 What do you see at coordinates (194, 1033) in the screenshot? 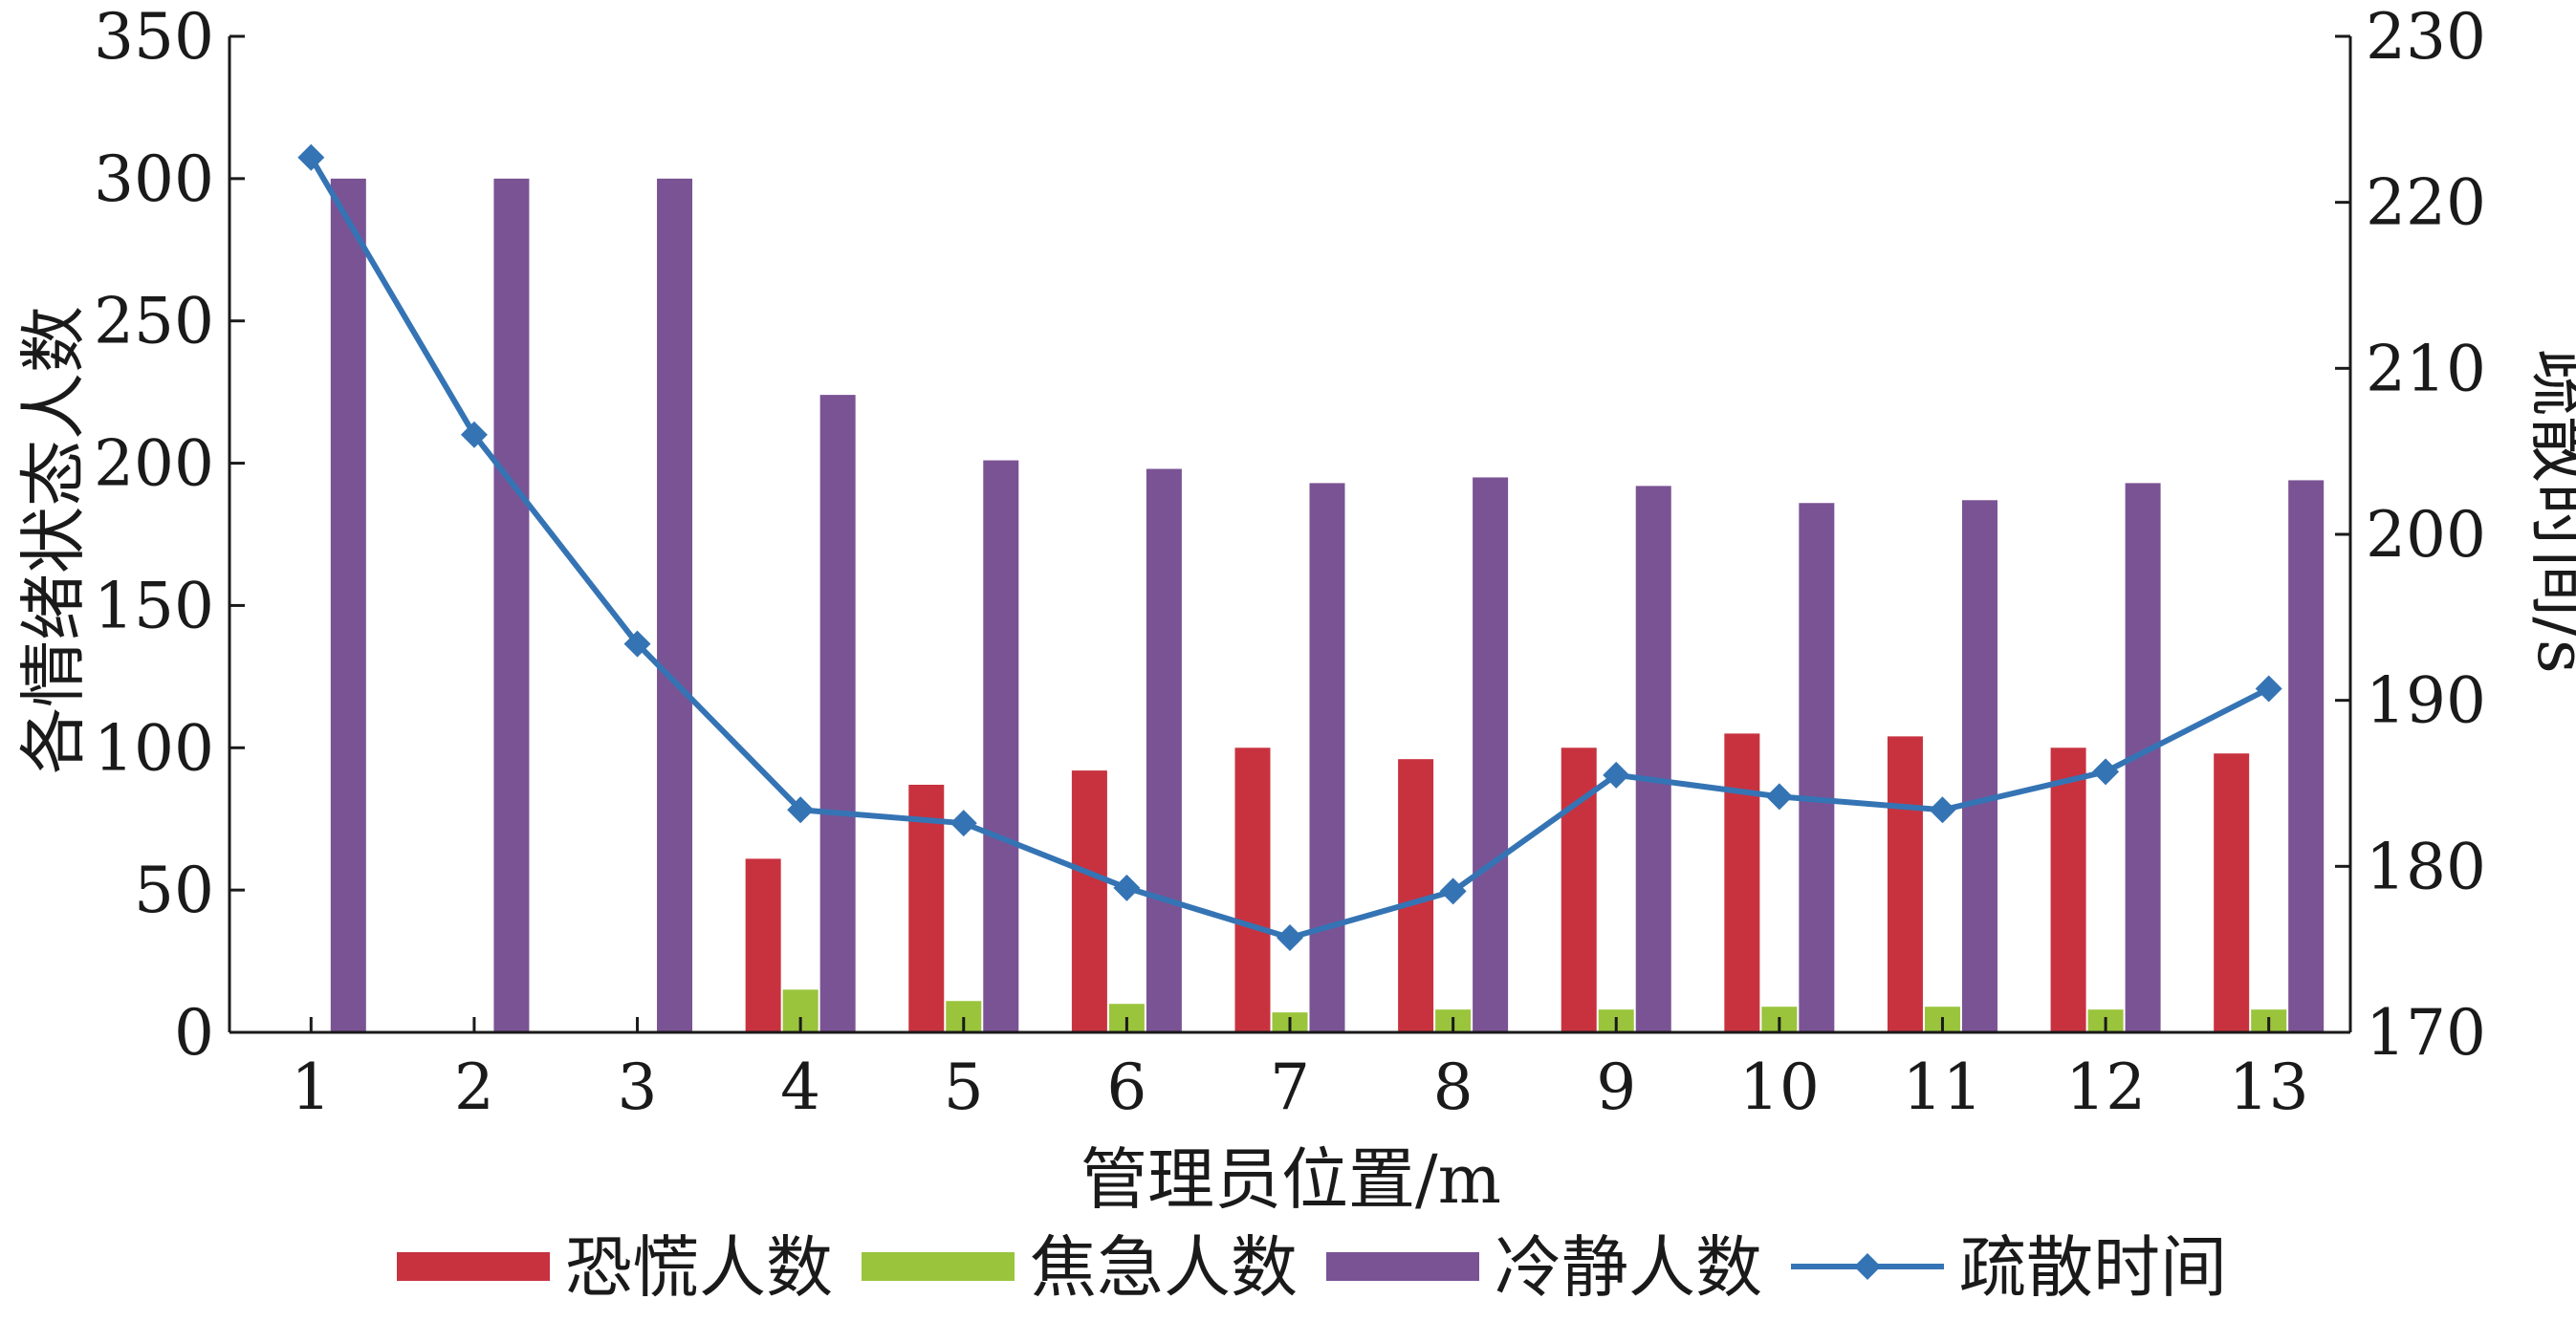
I see `y-tick-label: 0` at bounding box center [194, 1033].